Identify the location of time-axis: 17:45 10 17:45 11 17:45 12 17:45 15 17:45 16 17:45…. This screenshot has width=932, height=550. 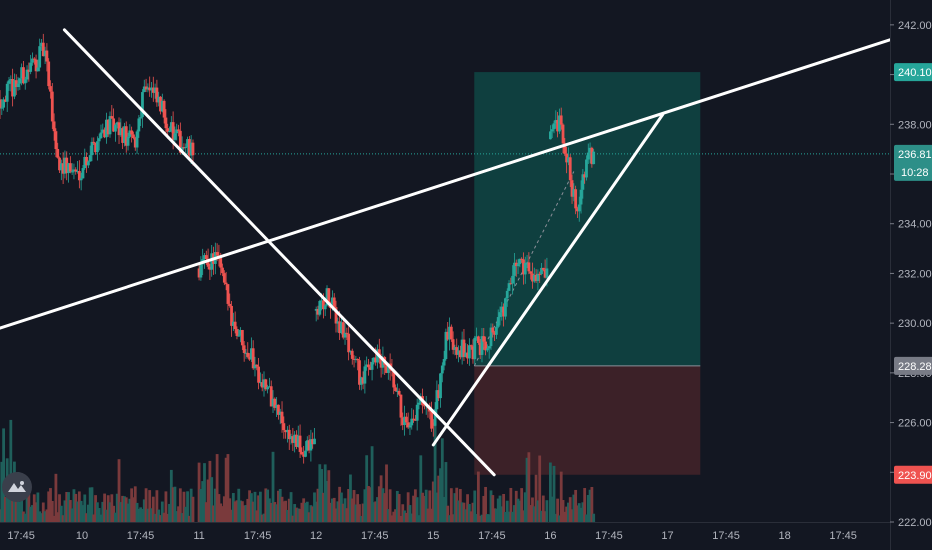
(445, 536).